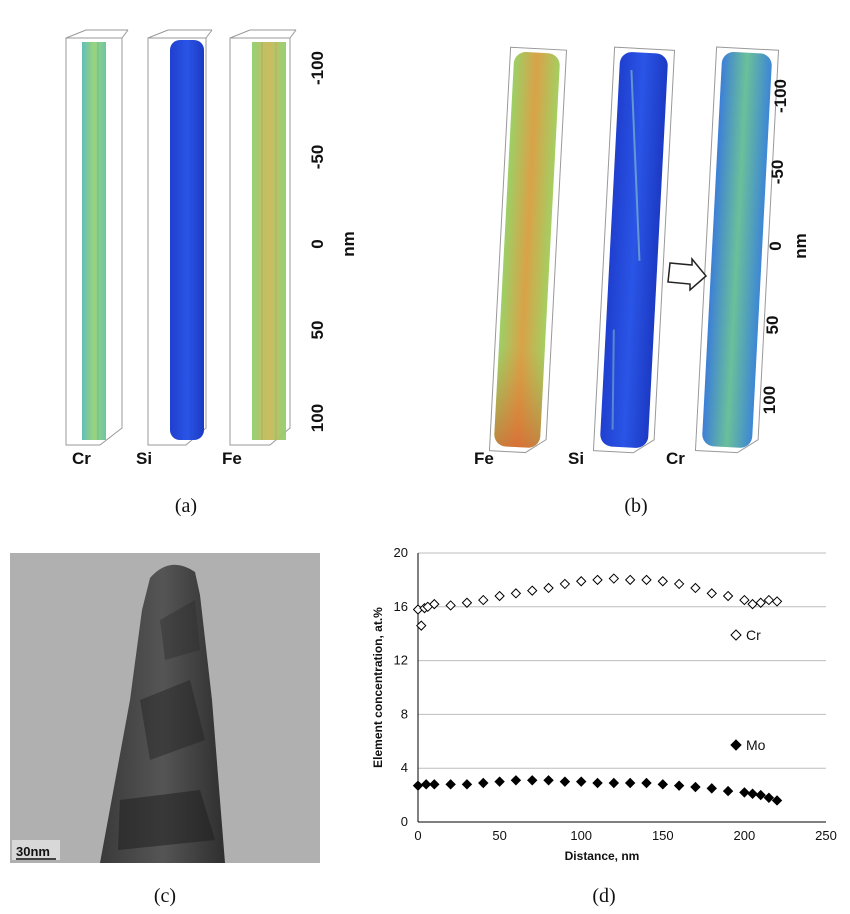  Describe the element at coordinates (417, 835) in the screenshot. I see `x-tick-label: 0` at that location.